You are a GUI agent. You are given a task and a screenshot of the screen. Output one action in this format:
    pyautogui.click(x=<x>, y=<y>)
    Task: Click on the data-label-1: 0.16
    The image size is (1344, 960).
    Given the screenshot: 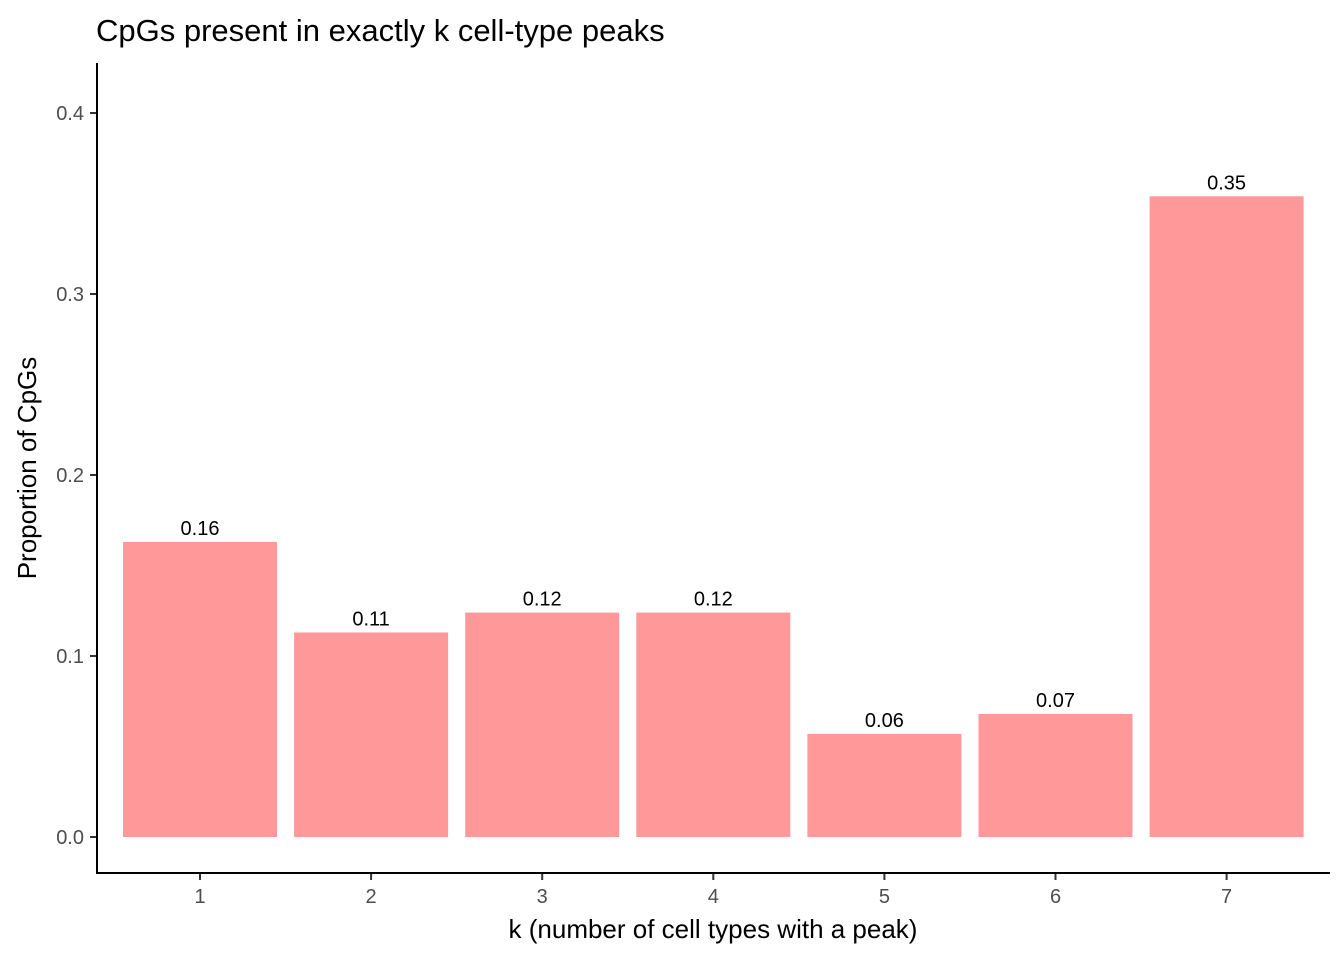 What is the action you would take?
    pyautogui.click(x=200, y=529)
    